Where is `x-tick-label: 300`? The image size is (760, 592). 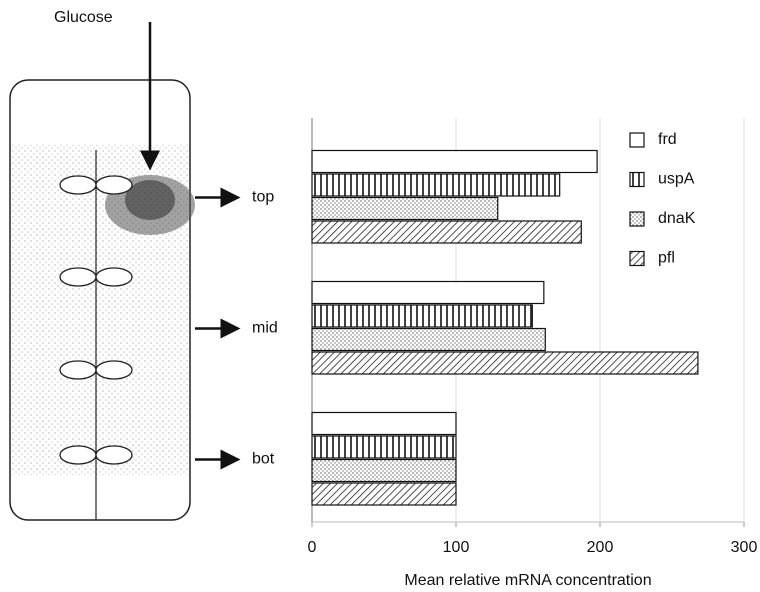
x-tick-label: 300 is located at coordinates (744, 547).